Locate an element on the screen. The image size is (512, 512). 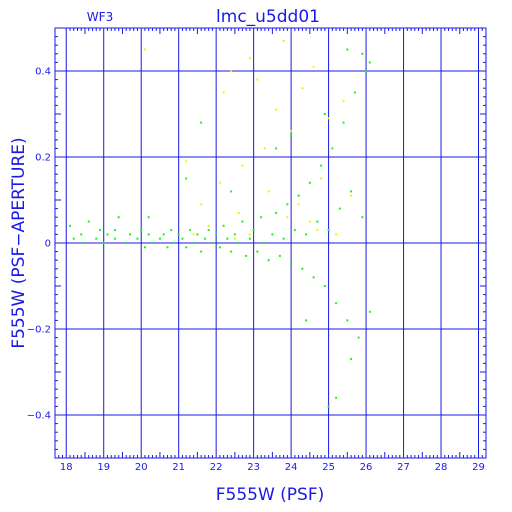
y-tick-label: 0.2 is located at coordinates (43, 158).